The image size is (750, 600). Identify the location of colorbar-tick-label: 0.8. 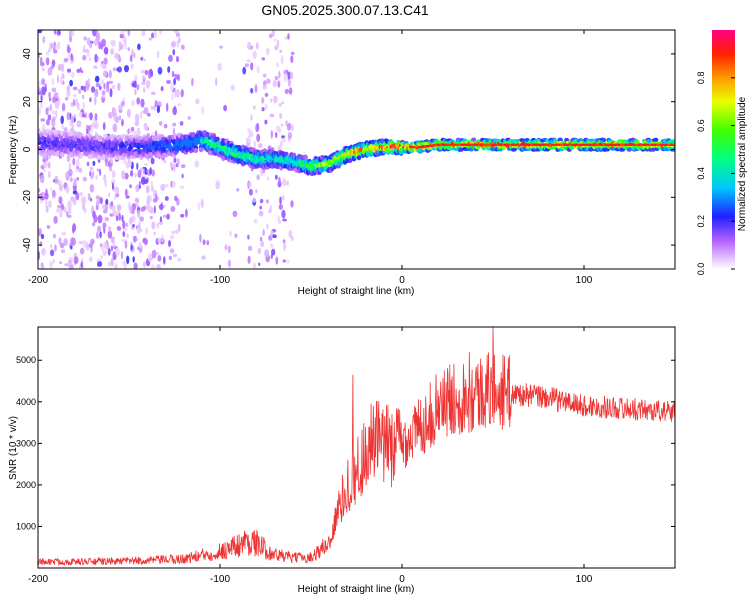
(701, 78).